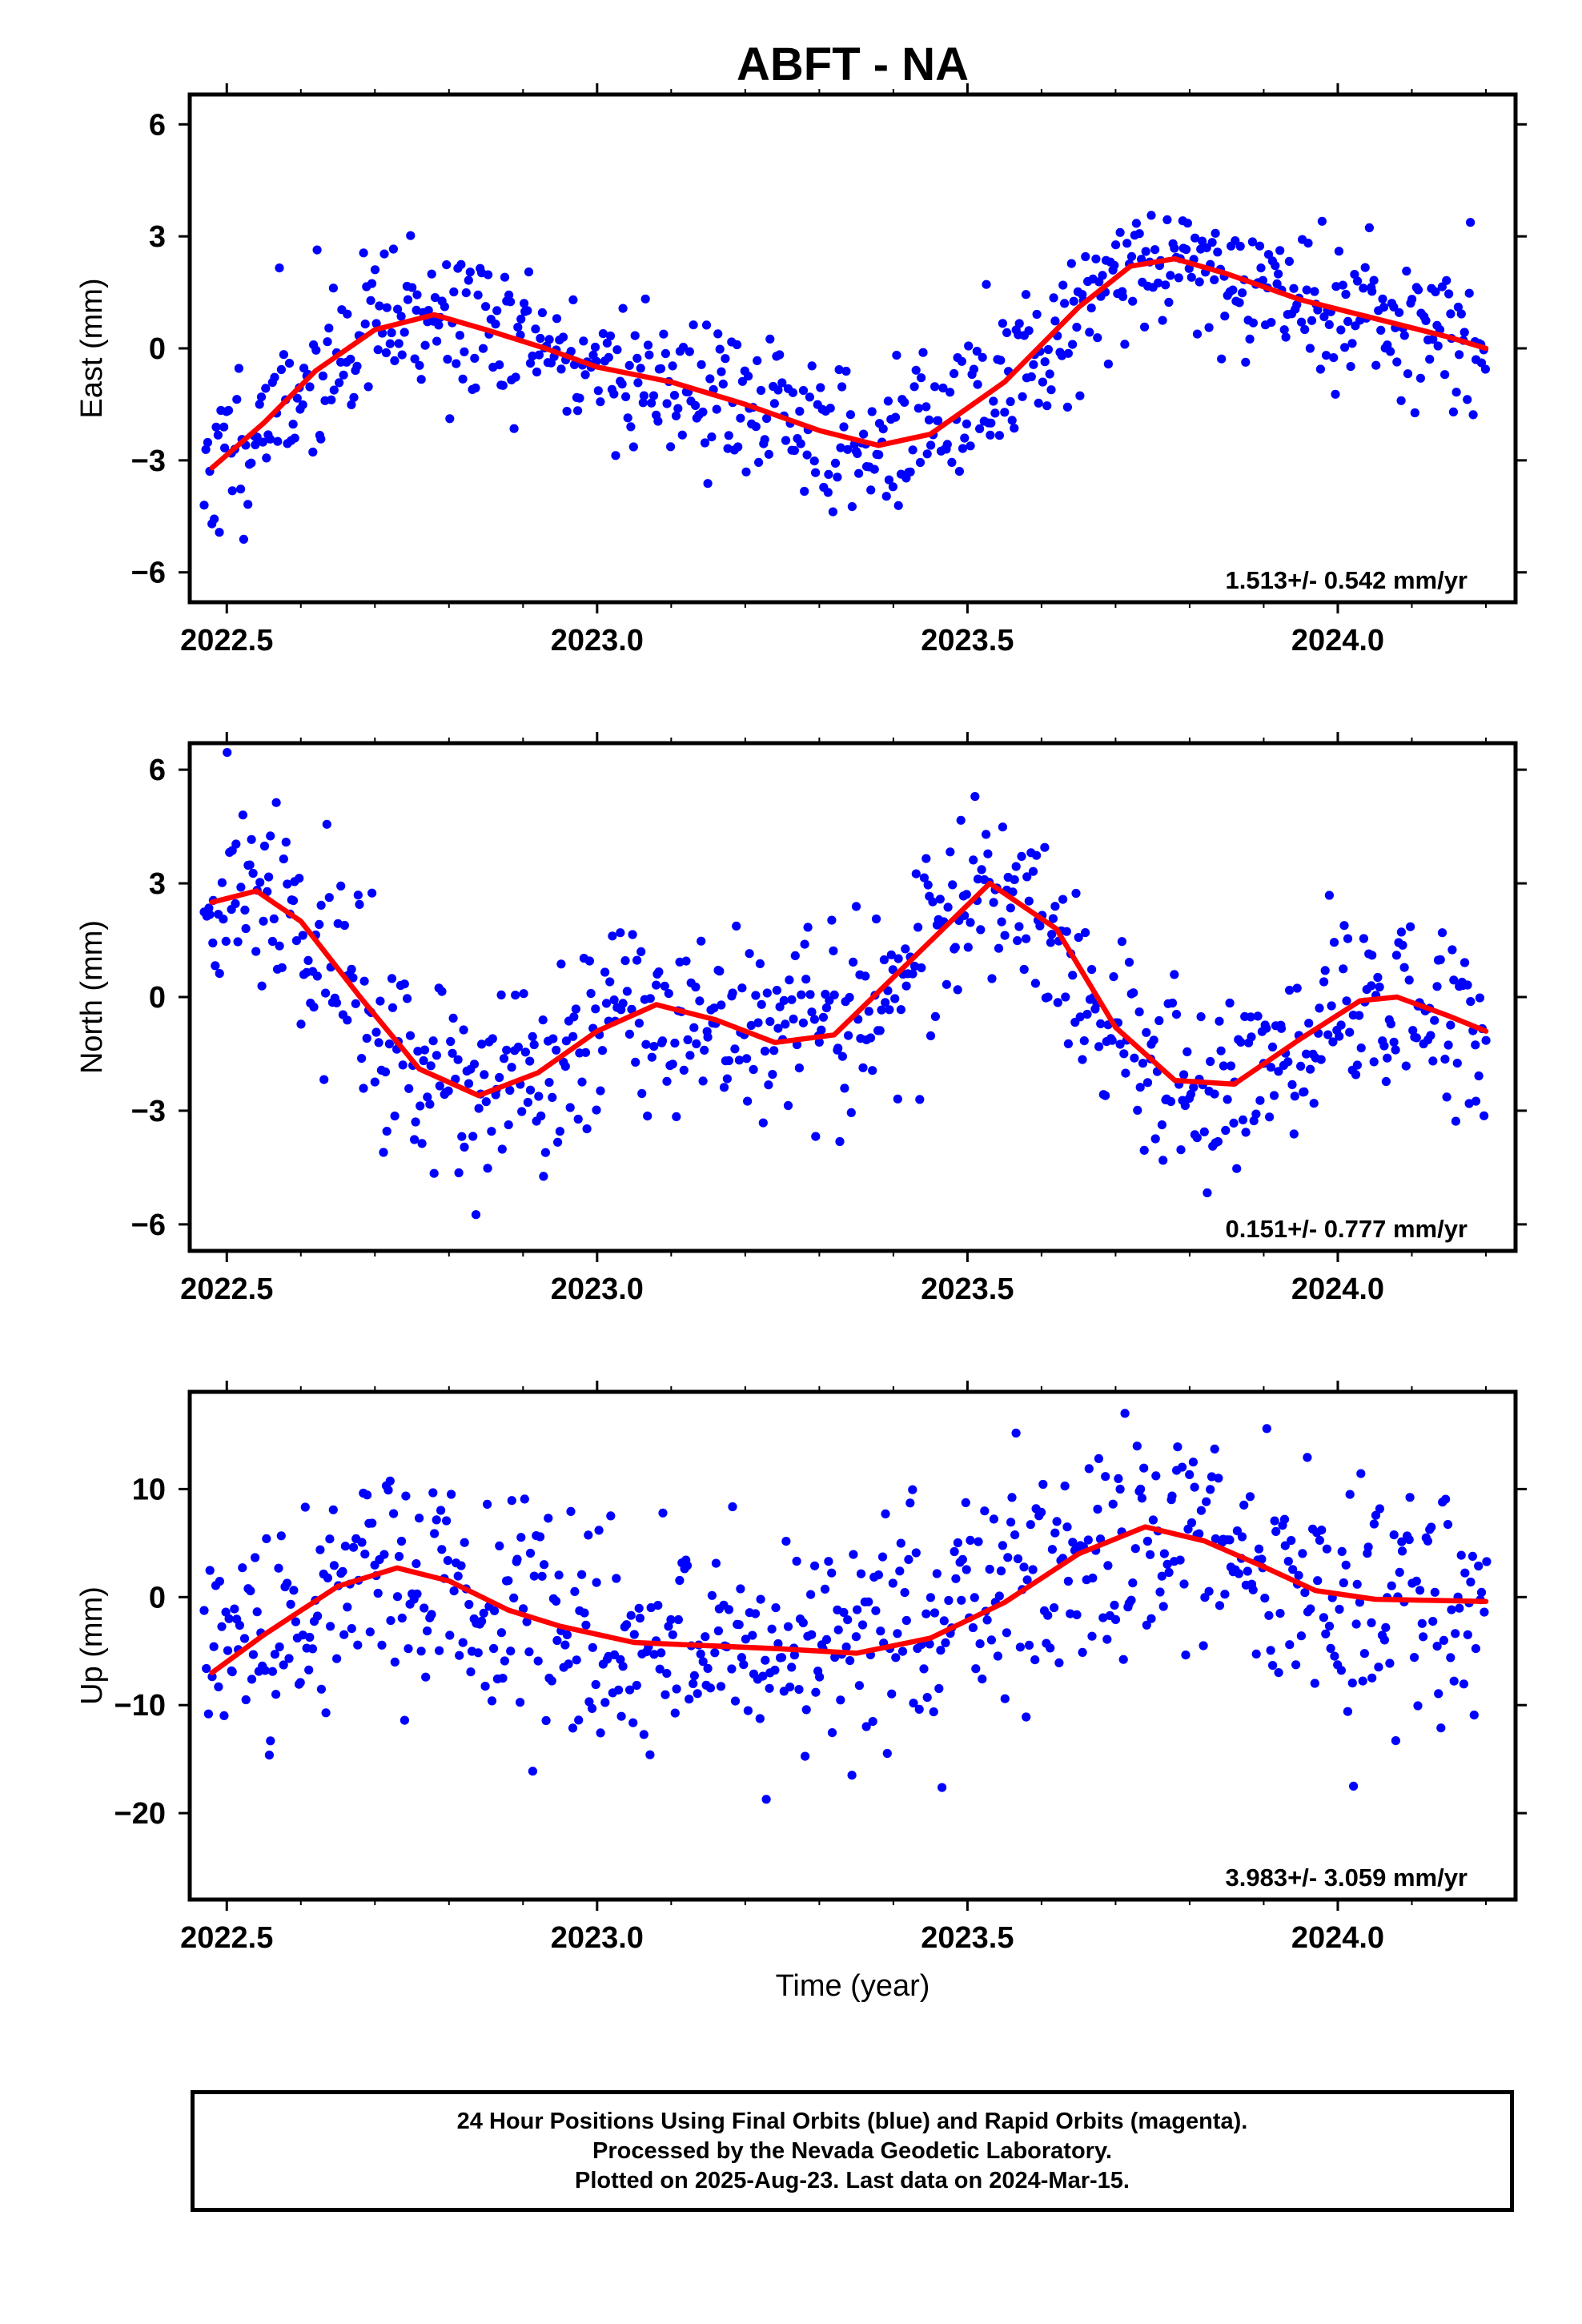  Describe the element at coordinates (148, 461) in the screenshot. I see `y-tick-label: −3` at that location.